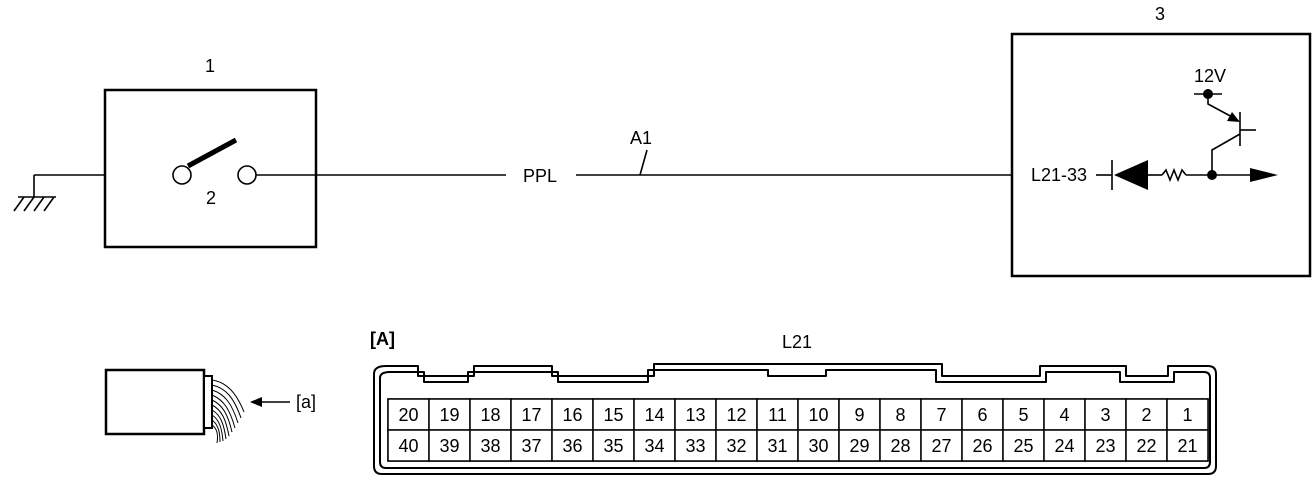 This screenshot has height=479, width=1314. I want to click on wire-id-label: A1, so click(641, 138).